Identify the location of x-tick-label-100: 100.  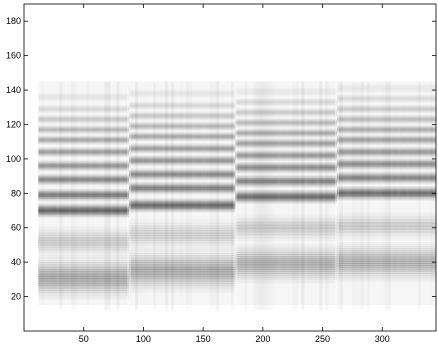
(143, 339).